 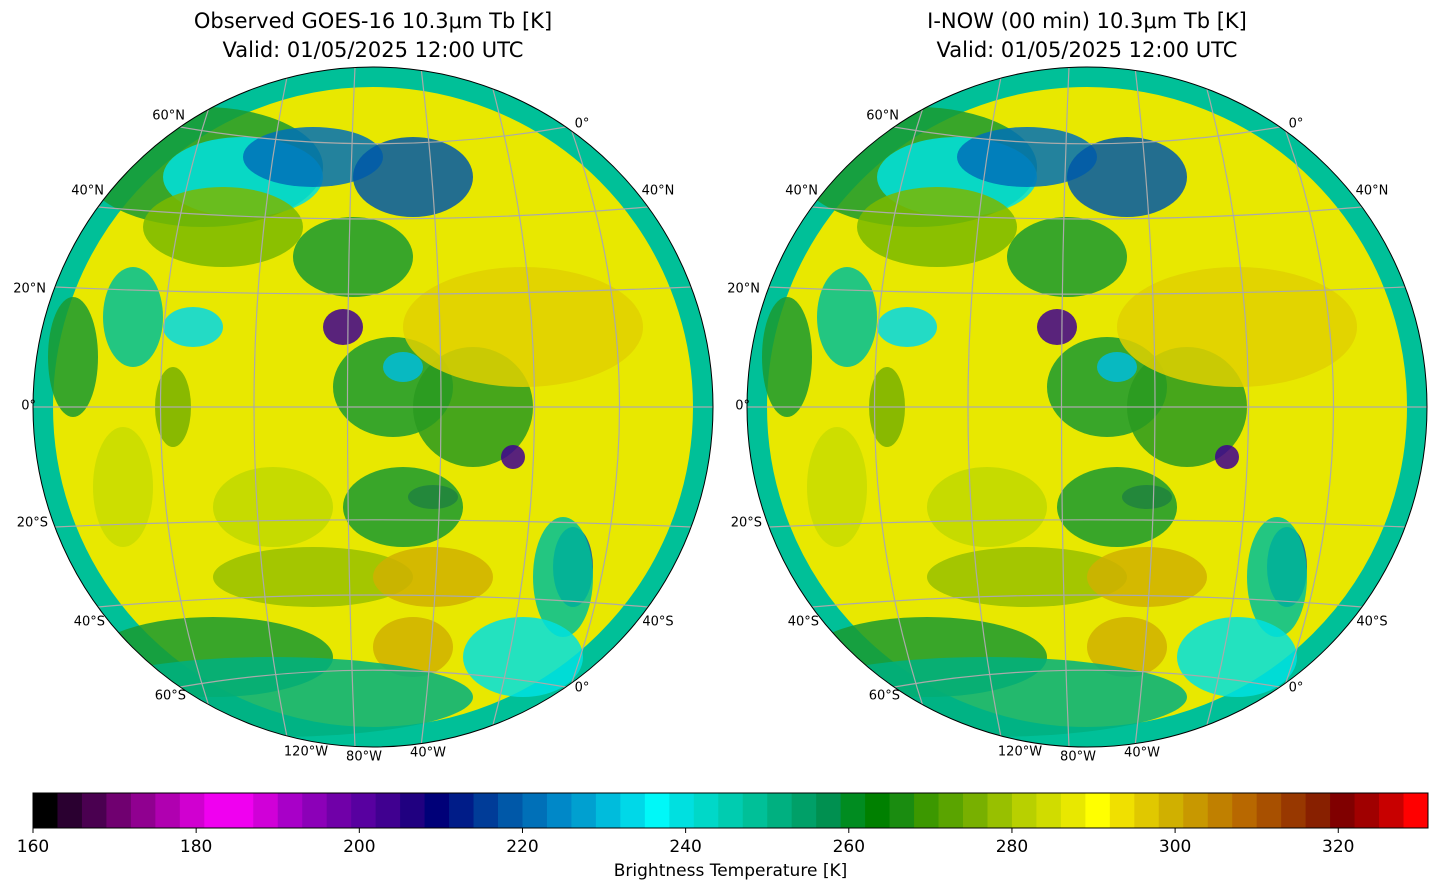 I want to click on tick-label: 300, so click(x=1175, y=847).